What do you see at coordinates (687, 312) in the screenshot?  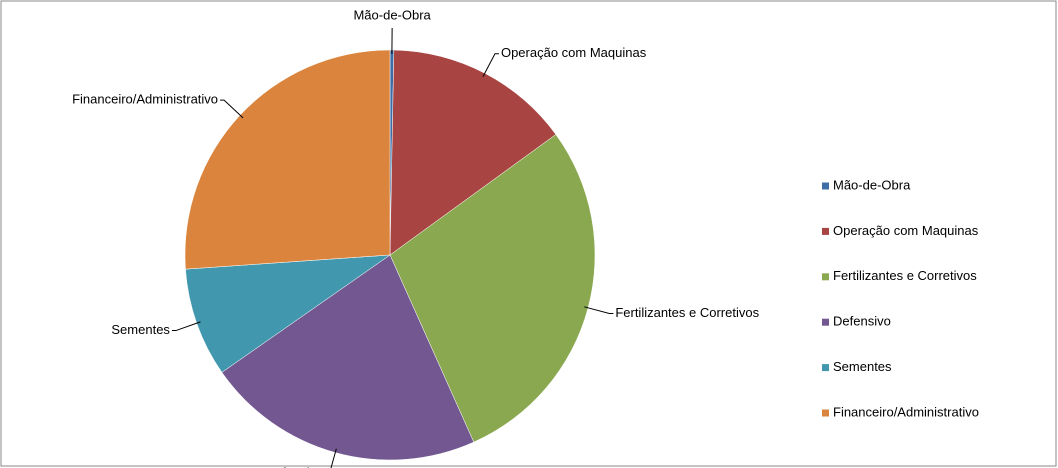 I see `data-label: Fertilizantes e Corretivos` at bounding box center [687, 312].